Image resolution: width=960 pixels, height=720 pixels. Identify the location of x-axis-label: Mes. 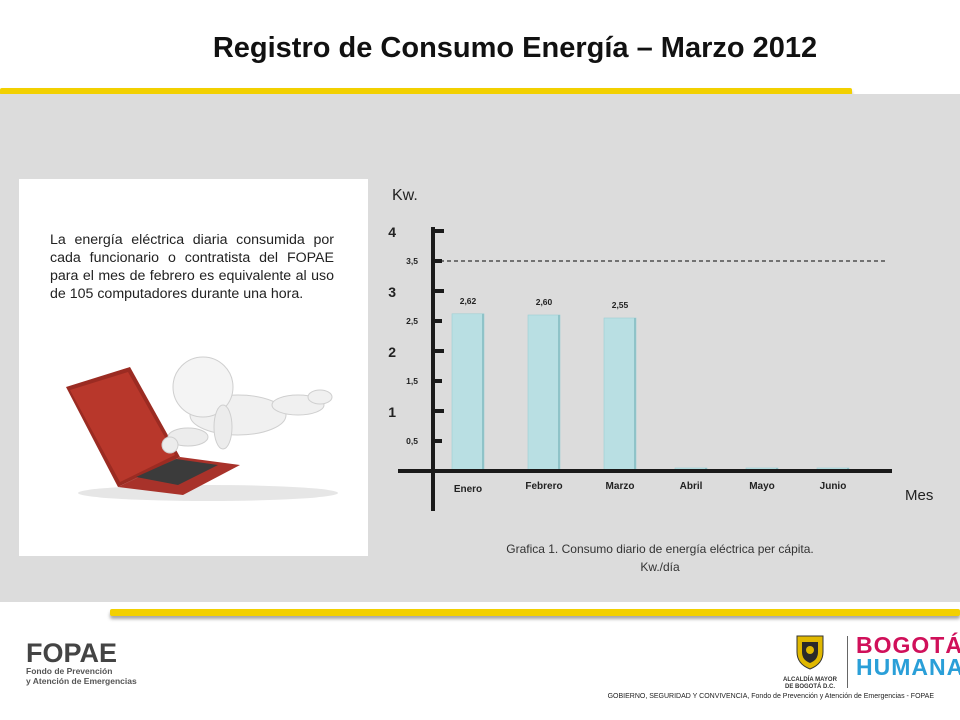
(919, 495).